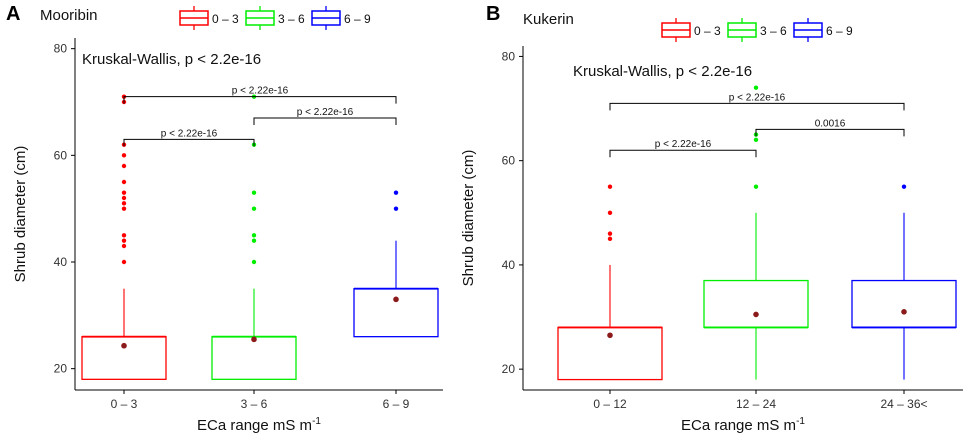 This screenshot has width=969, height=438. What do you see at coordinates (548, 19) in the screenshot?
I see `site-title: Kukerin` at bounding box center [548, 19].